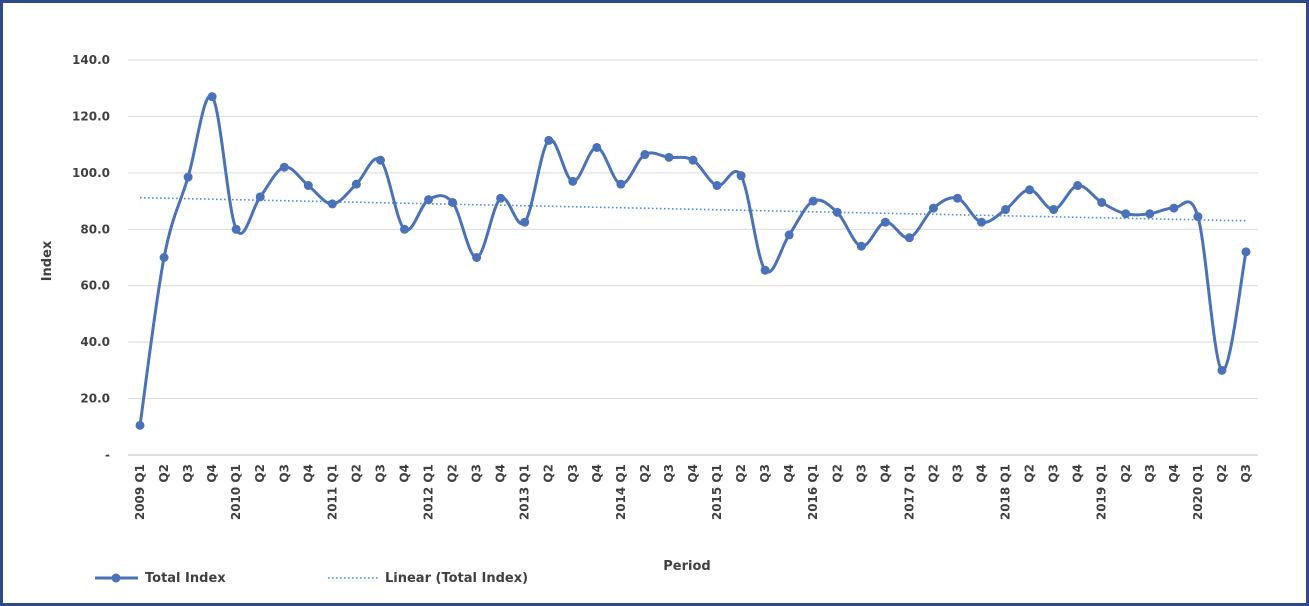 The height and width of the screenshot is (606, 1309). I want to click on y-axis-title: Index, so click(47, 260).